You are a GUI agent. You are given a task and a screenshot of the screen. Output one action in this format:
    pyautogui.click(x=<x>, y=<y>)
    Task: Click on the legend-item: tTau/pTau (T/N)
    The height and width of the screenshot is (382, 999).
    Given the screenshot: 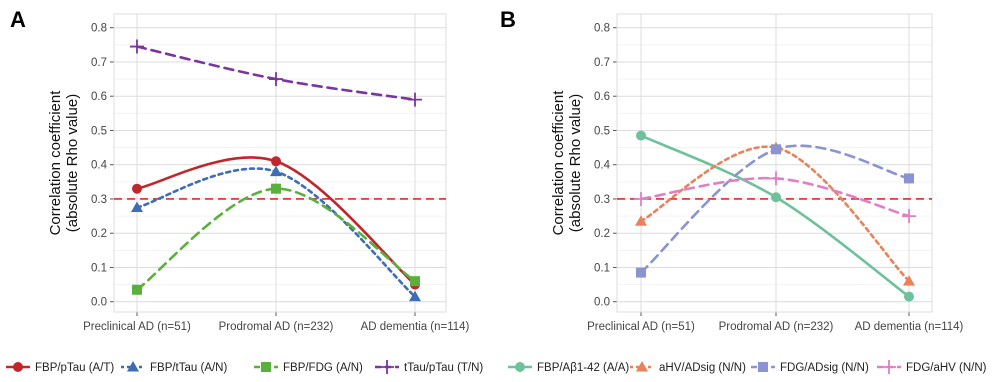 What is the action you would take?
    pyautogui.click(x=429, y=367)
    